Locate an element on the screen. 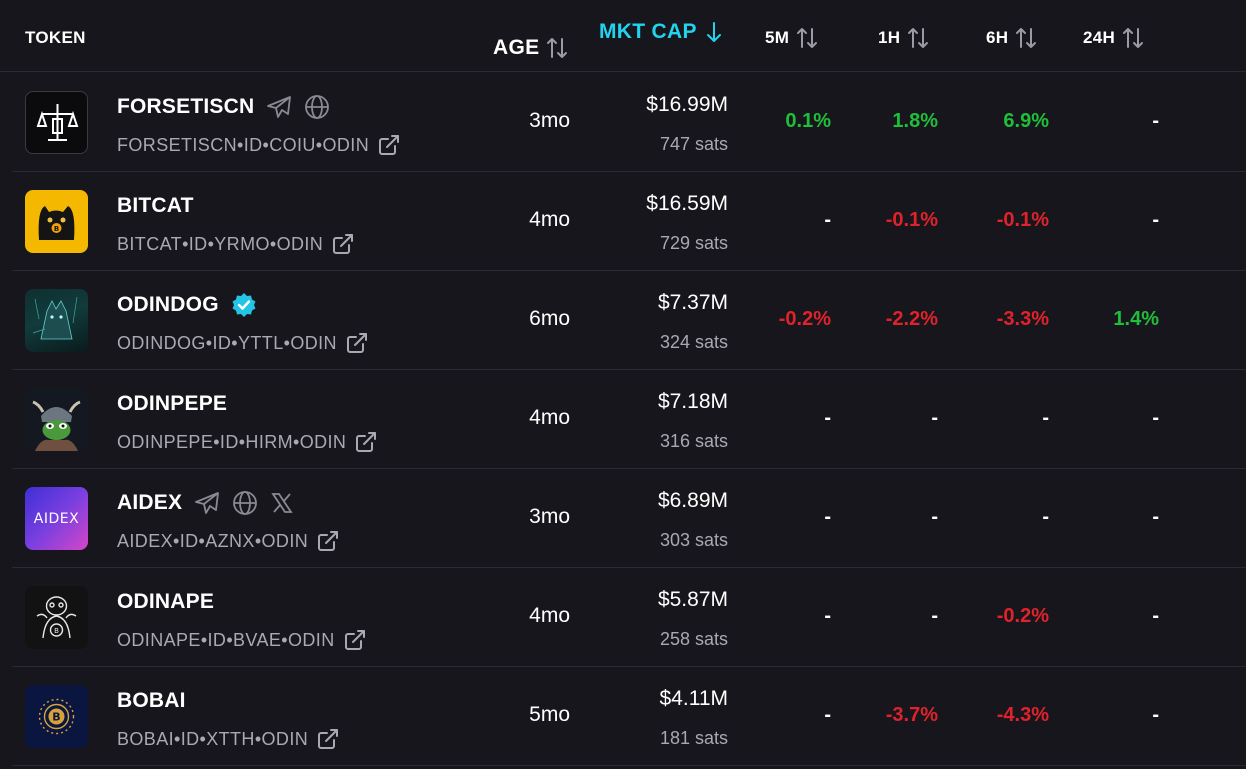 The image size is (1246, 769). x-icon is located at coordinates (282, 503).